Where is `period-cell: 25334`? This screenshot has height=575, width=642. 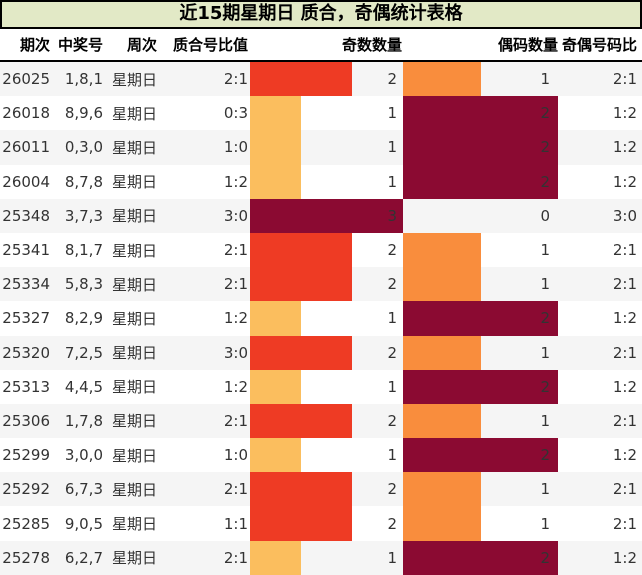
period-cell: 25334 is located at coordinates (26, 284).